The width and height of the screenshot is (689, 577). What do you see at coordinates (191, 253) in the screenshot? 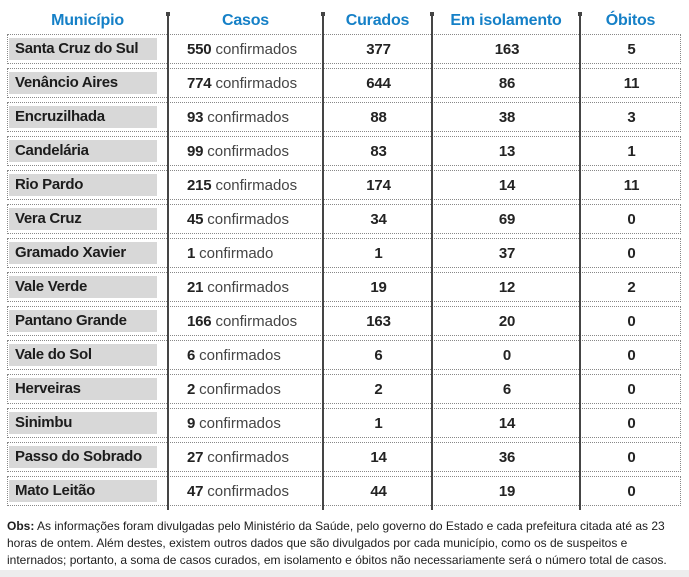
I see `cases-count: 1` at bounding box center [191, 253].